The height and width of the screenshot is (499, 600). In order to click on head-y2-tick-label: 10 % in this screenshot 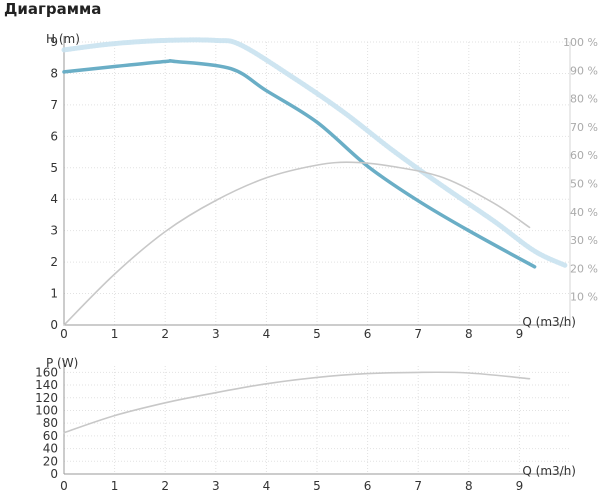, I will do `click(584, 297)`.